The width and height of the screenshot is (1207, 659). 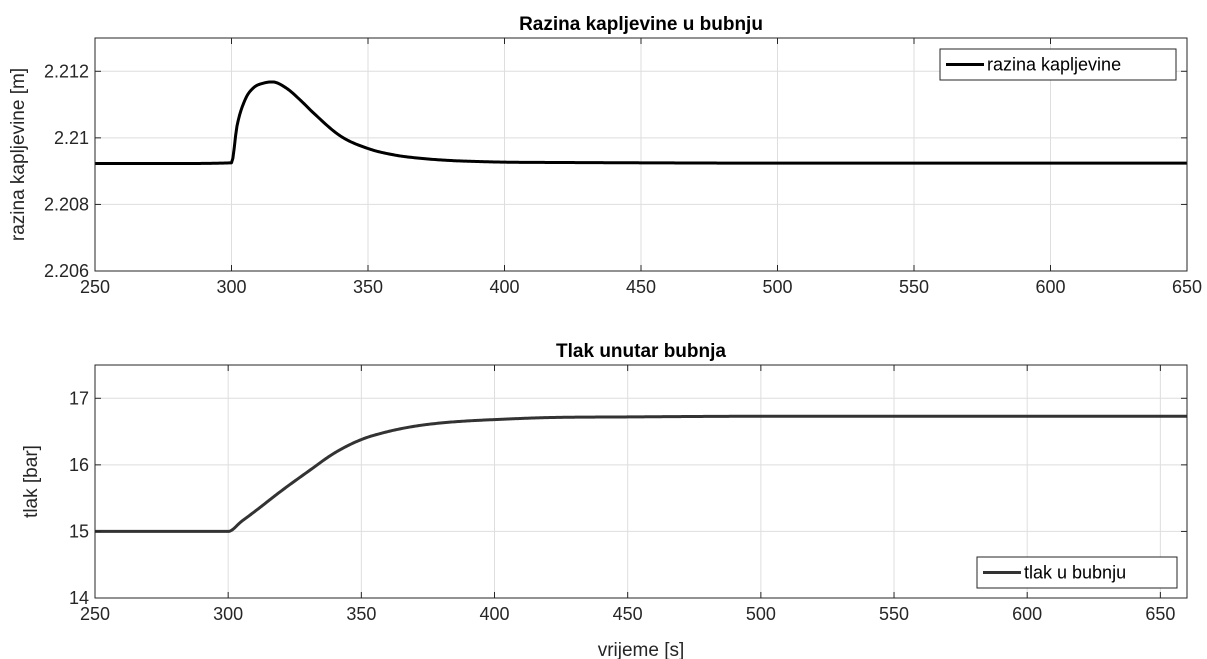 What do you see at coordinates (79, 598) in the screenshot?
I see `y-tick-label: 14` at bounding box center [79, 598].